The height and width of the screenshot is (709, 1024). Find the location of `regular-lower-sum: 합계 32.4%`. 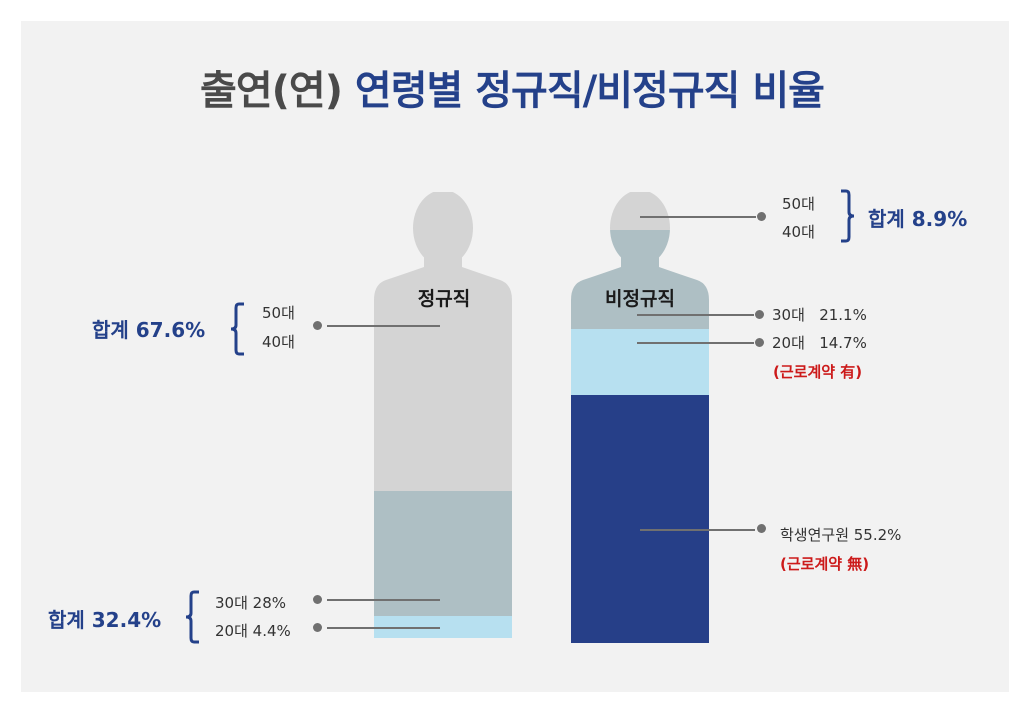

regular-lower-sum: 합계 32.4% is located at coordinates (105, 620).